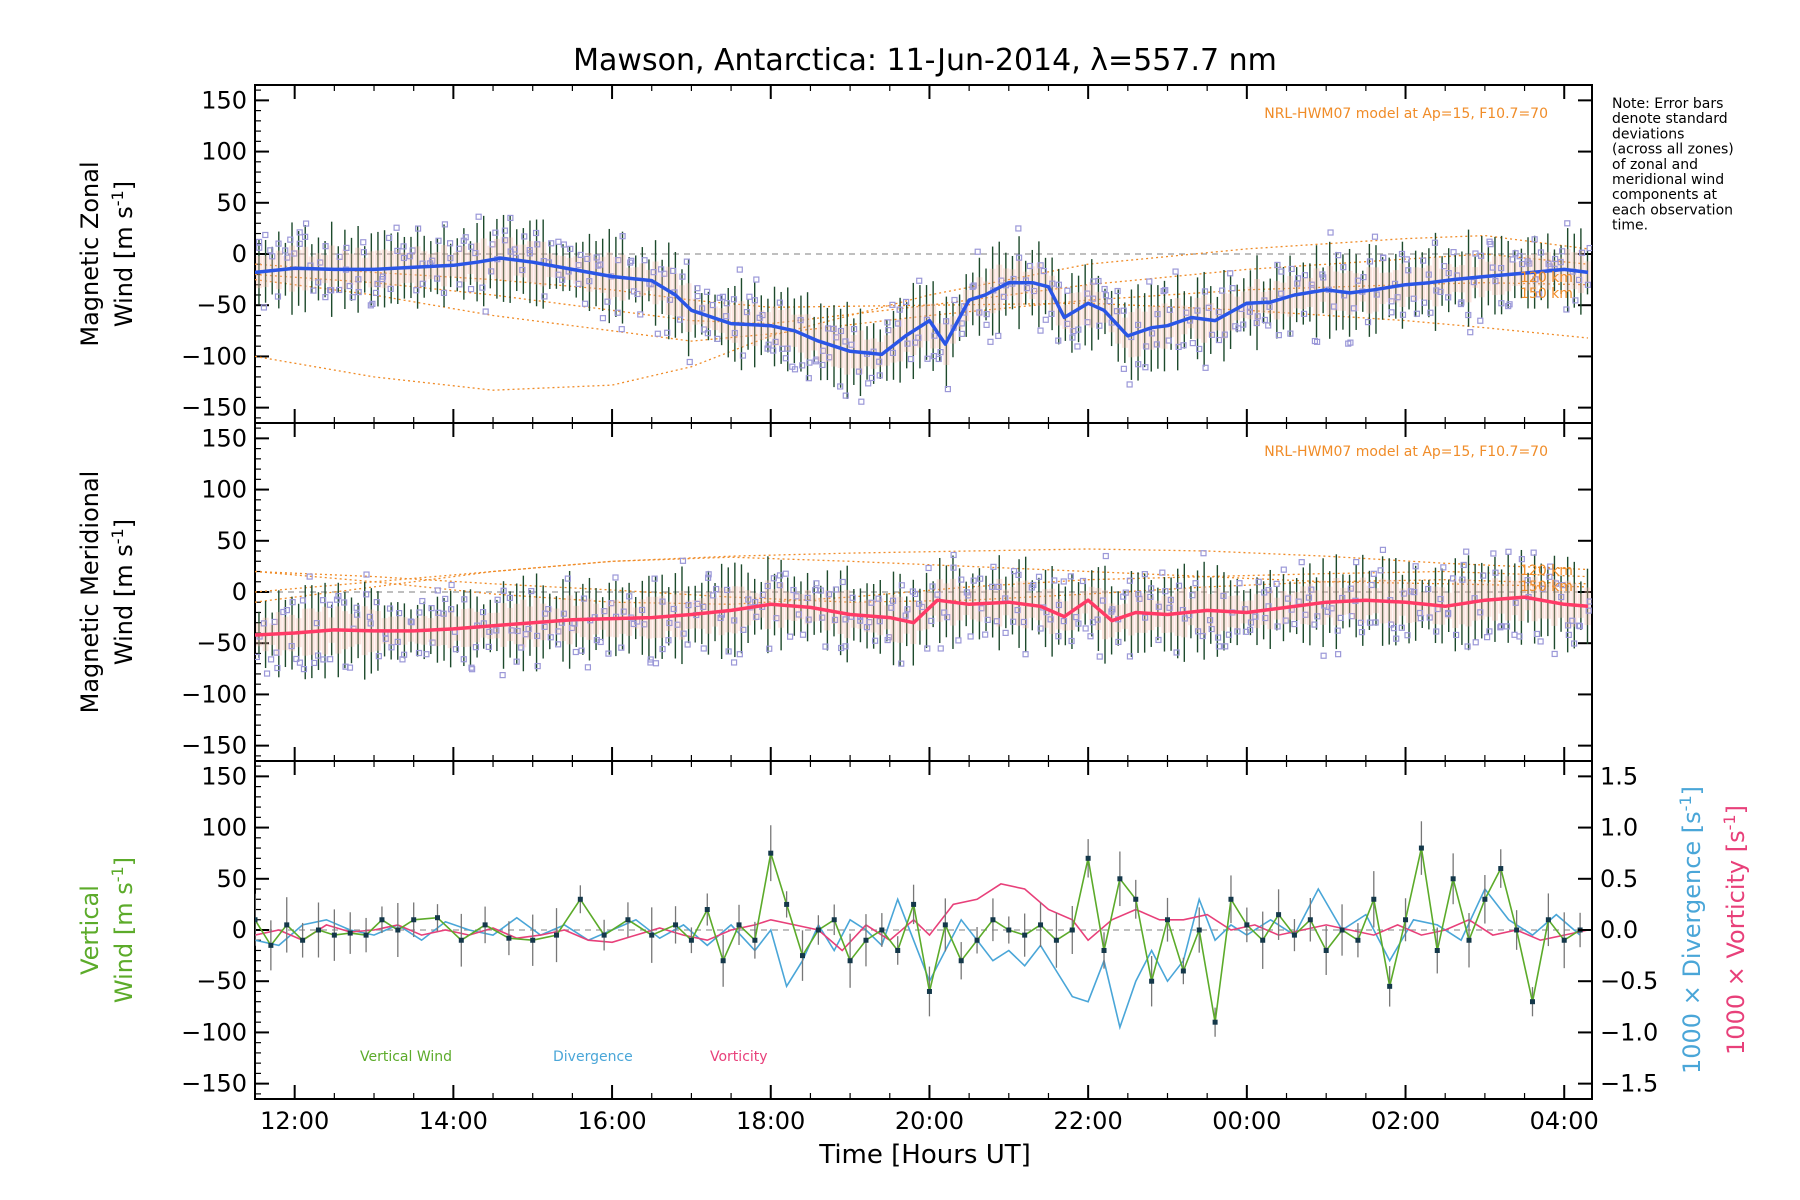 The height and width of the screenshot is (1200, 1800). I want to click on y-tick-label: 100, so click(224, 490).